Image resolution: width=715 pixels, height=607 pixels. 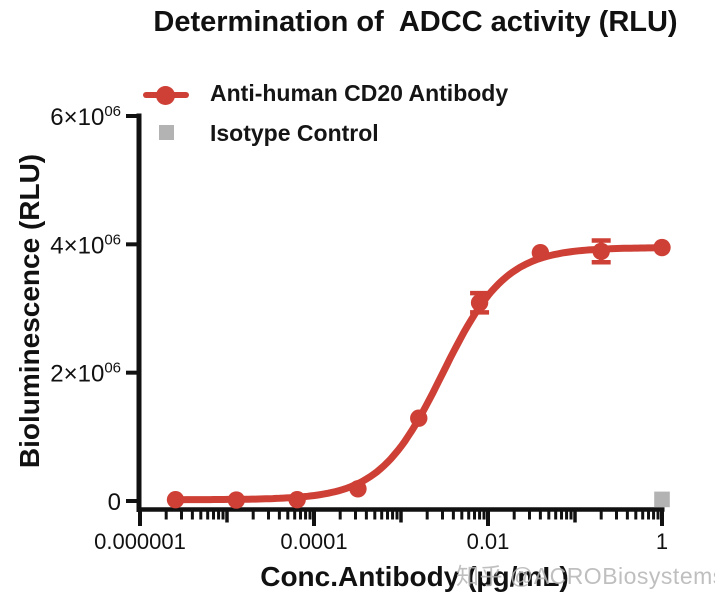 What do you see at coordinates (359, 93) in the screenshot?
I see `legend-label-antibody: Anti-human CD20 Antibody` at bounding box center [359, 93].